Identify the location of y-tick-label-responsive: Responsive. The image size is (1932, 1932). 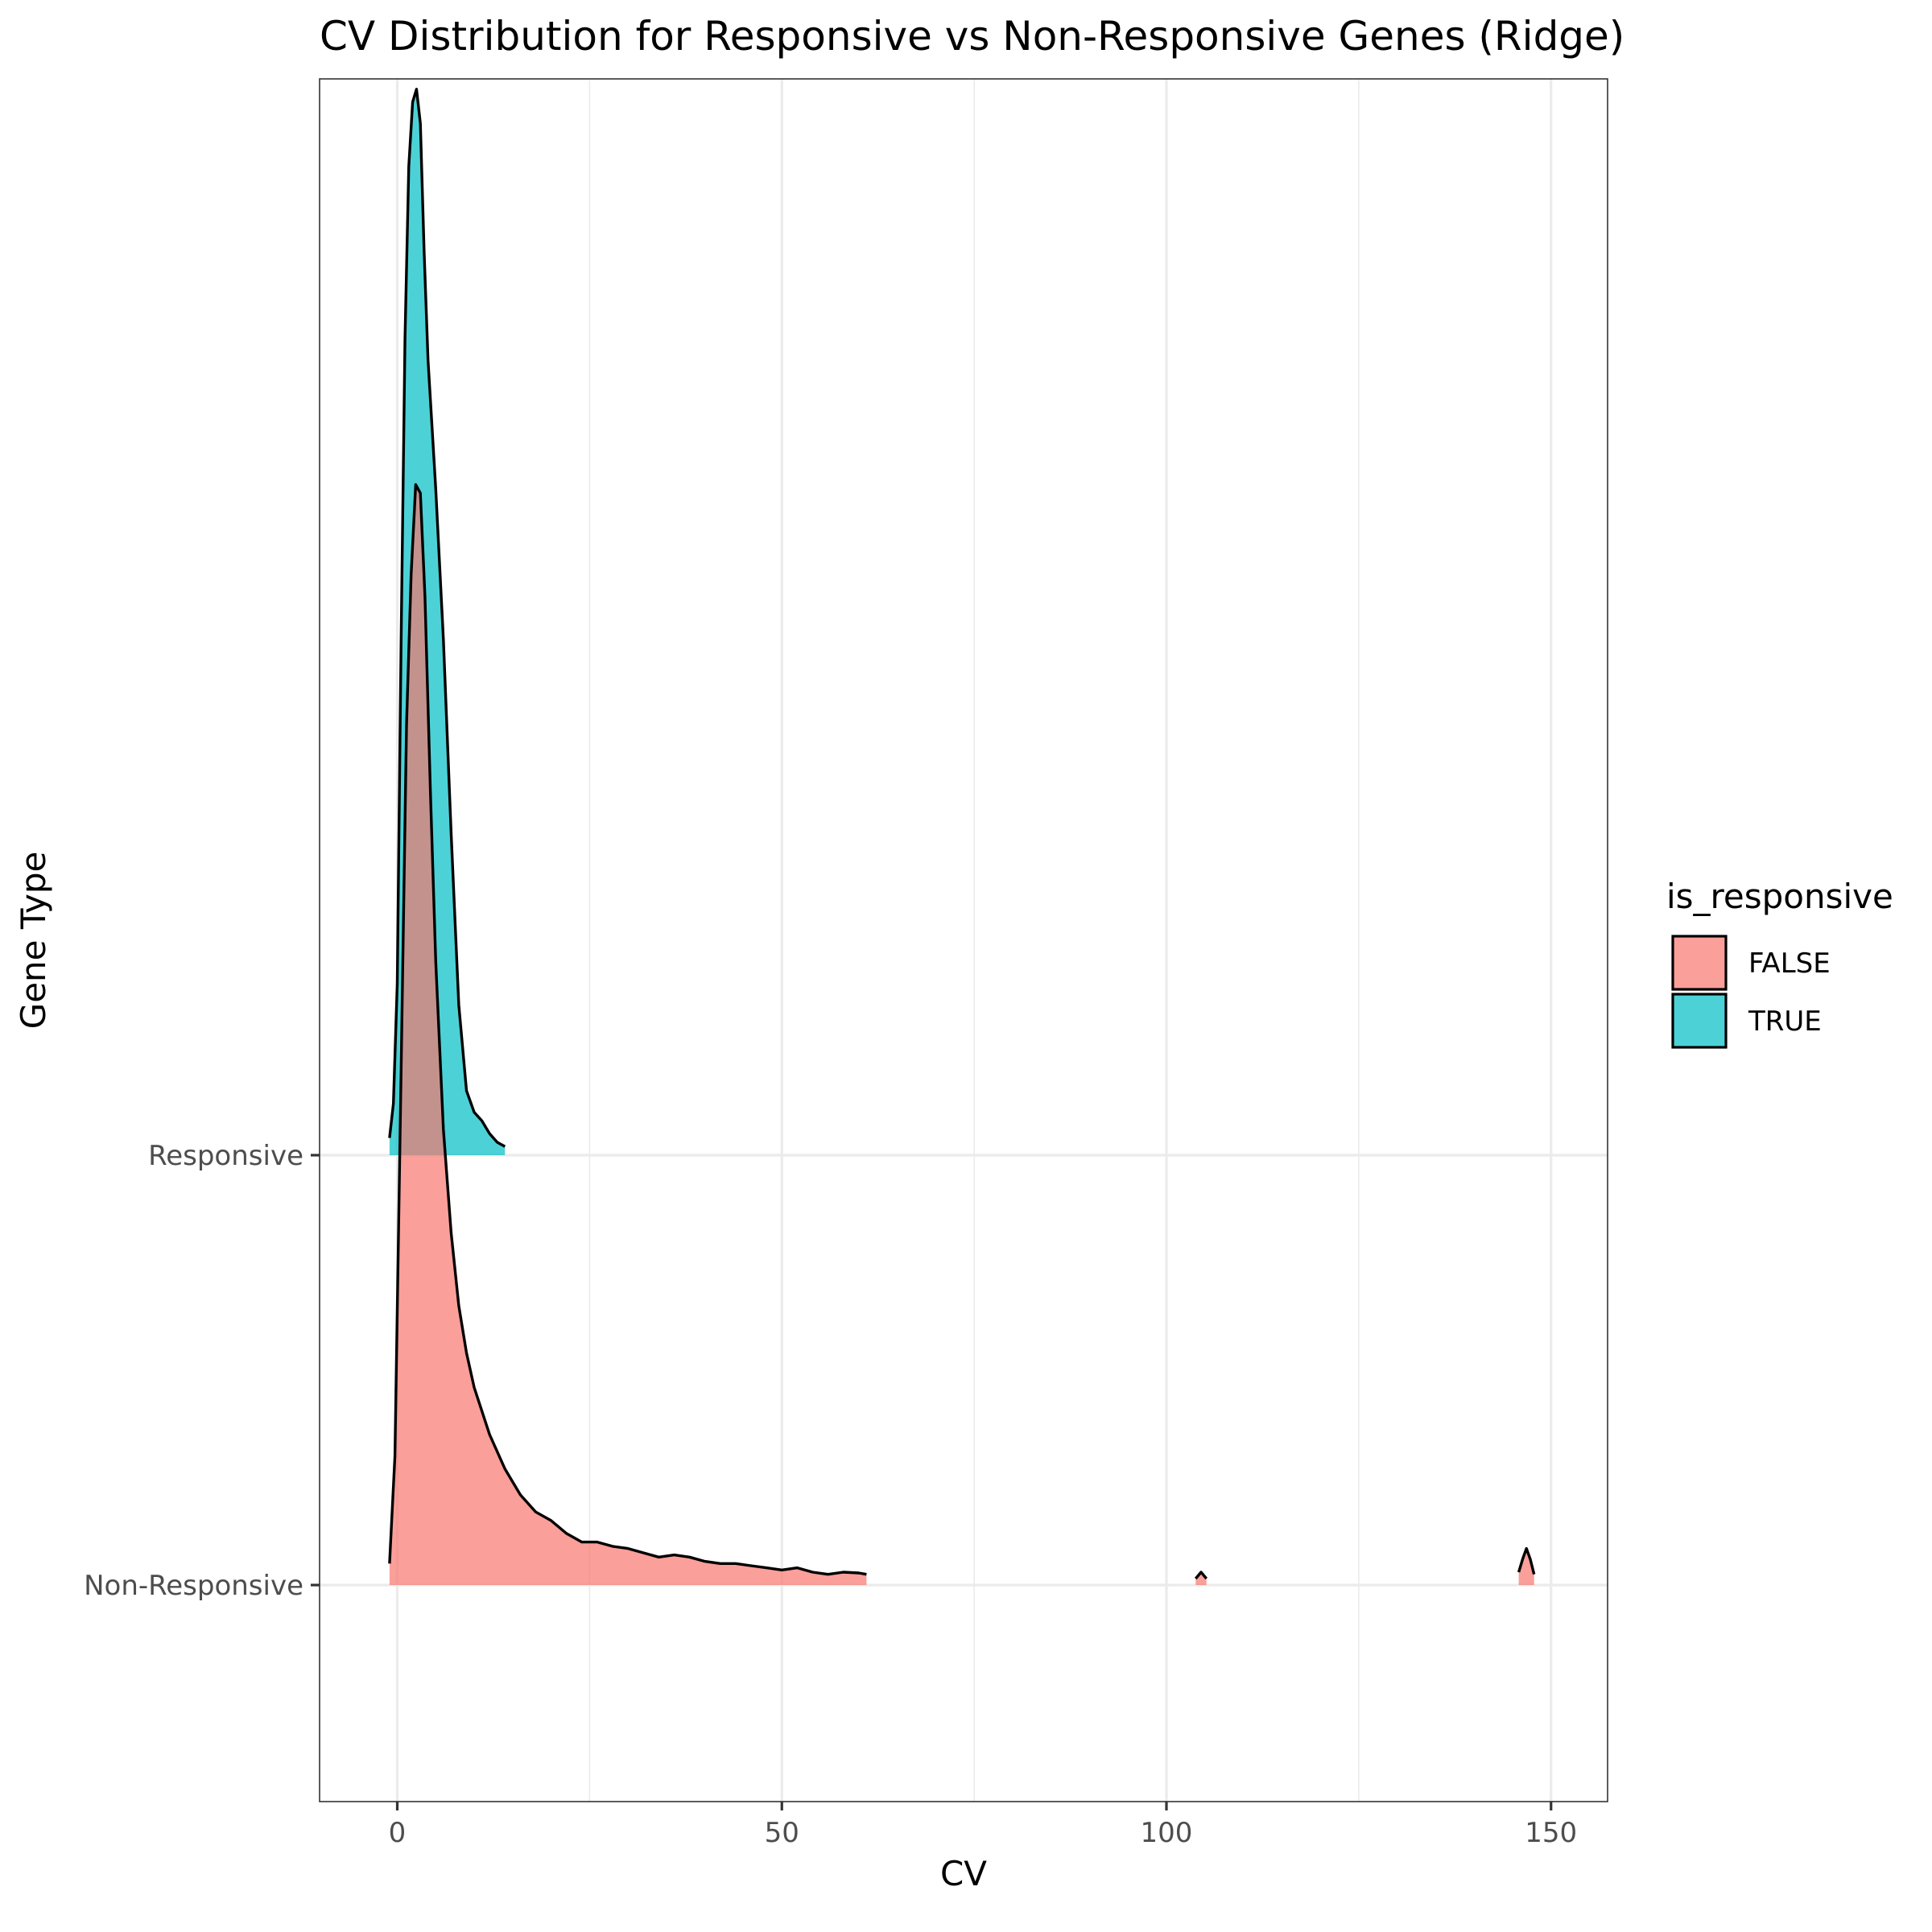
(225, 1156).